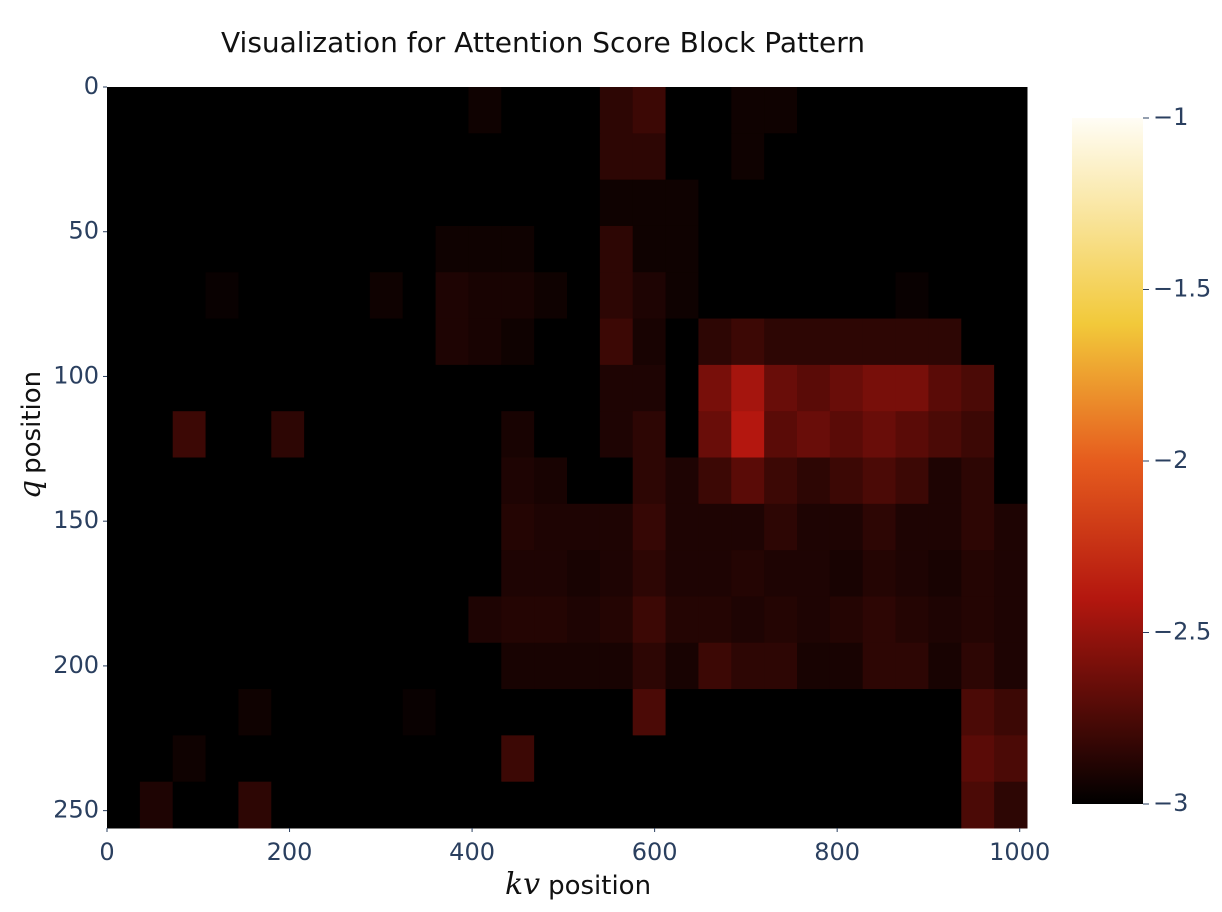 The height and width of the screenshot is (912, 1222). Describe the element at coordinates (1019, 852) in the screenshot. I see `x-tick-label: 1000` at that location.